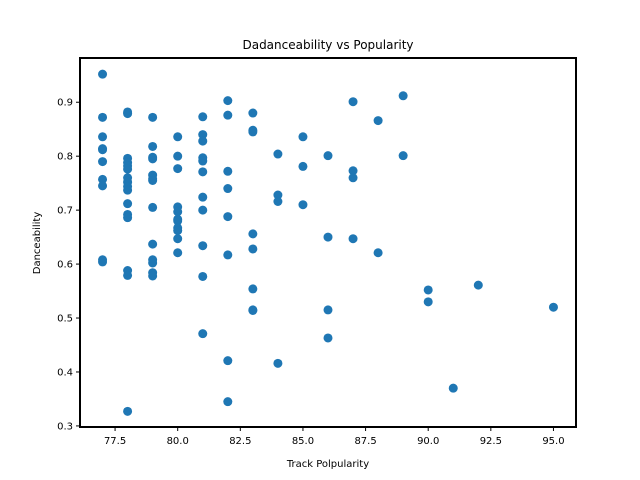 Image resolution: width=640 pixels, height=480 pixels. I want to click on y-tick-label: 0.4, so click(65, 372).